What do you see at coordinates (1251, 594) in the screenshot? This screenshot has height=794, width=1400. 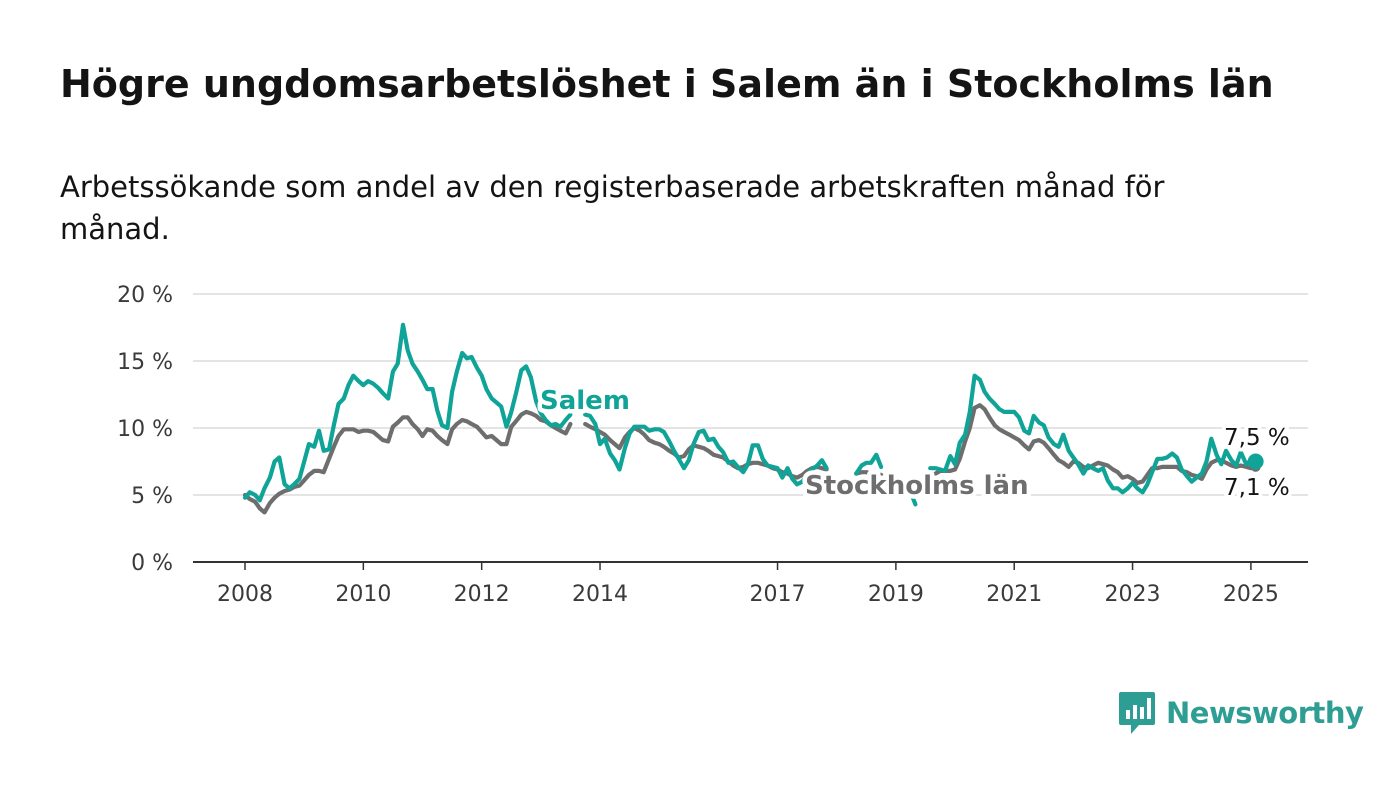 I see `x-tick-label: 2025` at bounding box center [1251, 594].